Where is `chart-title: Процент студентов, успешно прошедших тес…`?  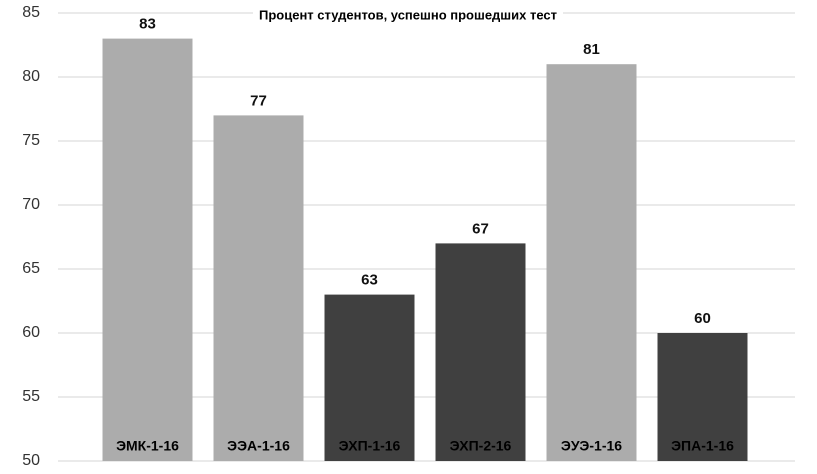 chart-title: Процент студентов, успешно прошедших тес… is located at coordinates (408, 14).